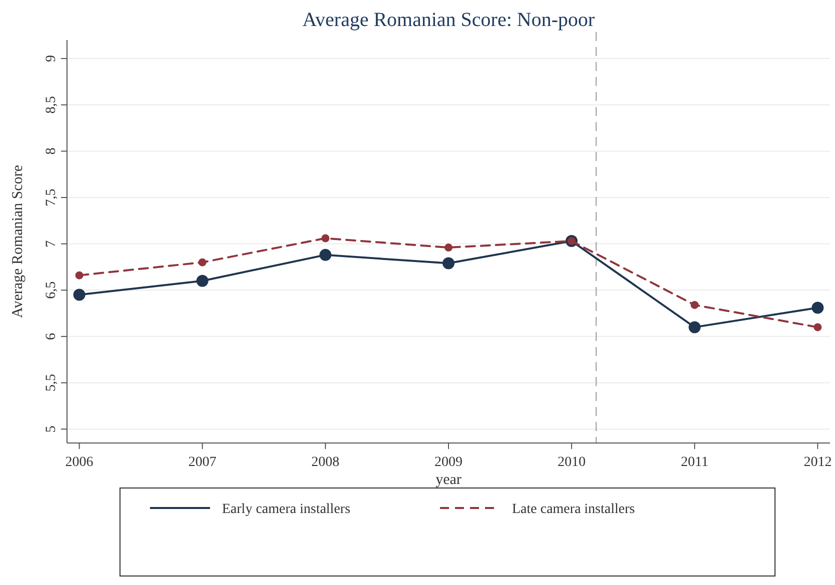 Image resolution: width=835 pixels, height=585 pixels. Describe the element at coordinates (51, 151) in the screenshot. I see `y-tick-label: 8` at that location.